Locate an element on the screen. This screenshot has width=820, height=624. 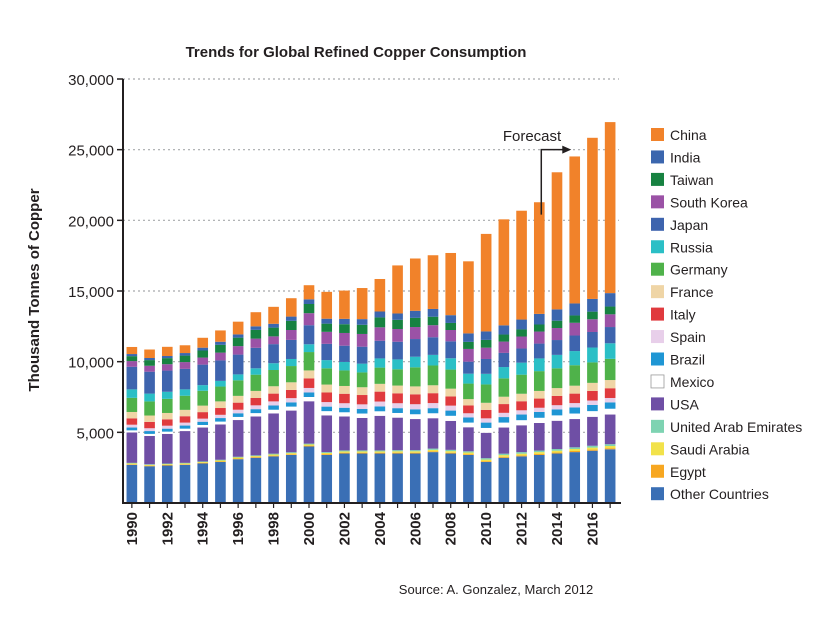
source-note: Source: A. Gonzalez, March 2012 is located at coordinates (496, 589).